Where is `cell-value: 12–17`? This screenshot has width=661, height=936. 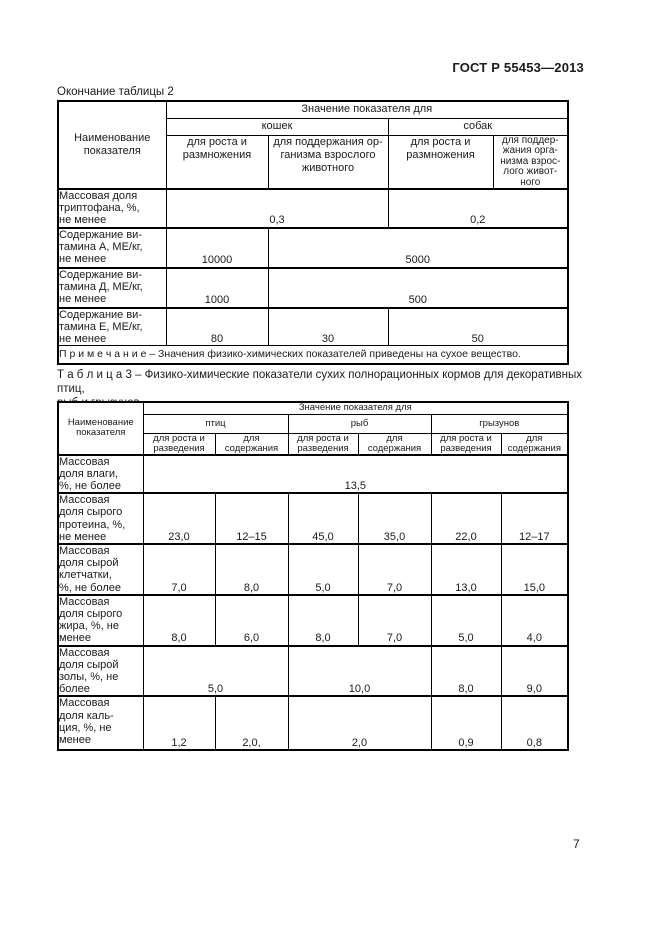
cell-value: 12–17 is located at coordinates (534, 518).